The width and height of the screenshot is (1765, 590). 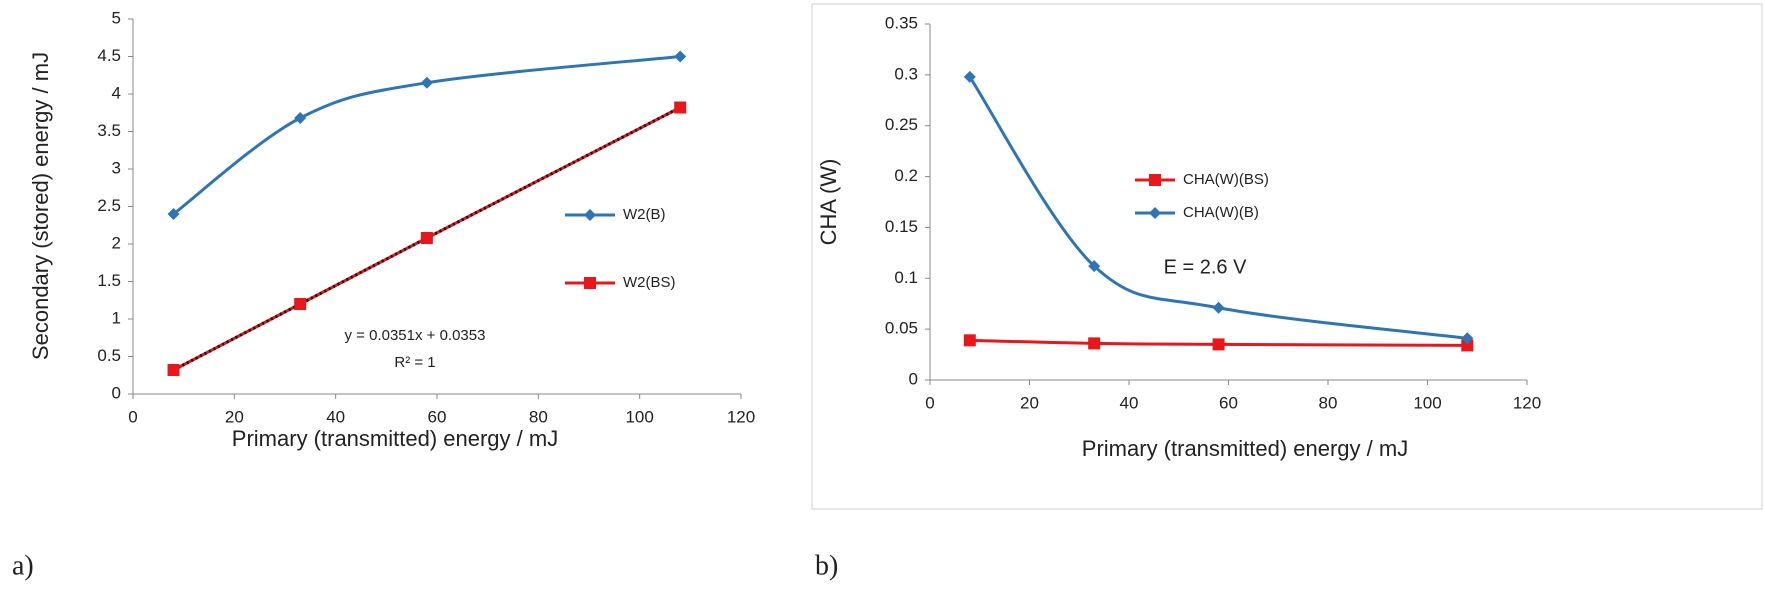 What do you see at coordinates (109, 355) in the screenshot?
I see `y-tick-label: 0.5` at bounding box center [109, 355].